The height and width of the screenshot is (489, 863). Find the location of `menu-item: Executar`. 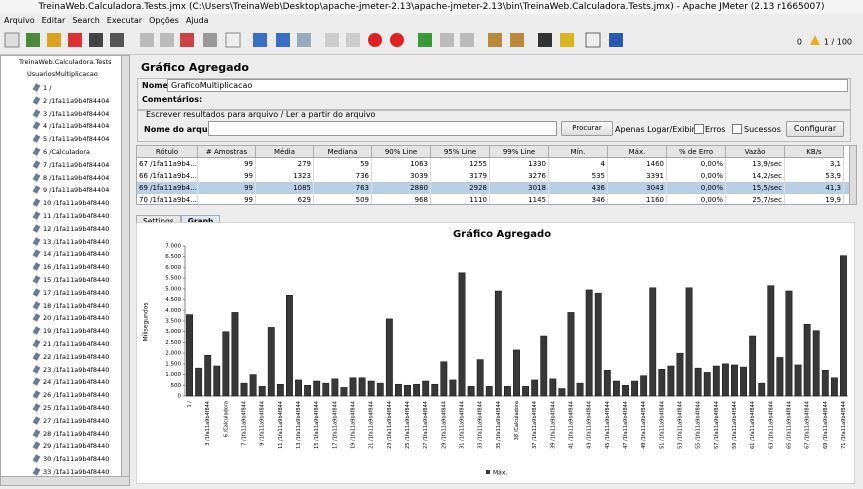

menu-item: Executar is located at coordinates (124, 20).